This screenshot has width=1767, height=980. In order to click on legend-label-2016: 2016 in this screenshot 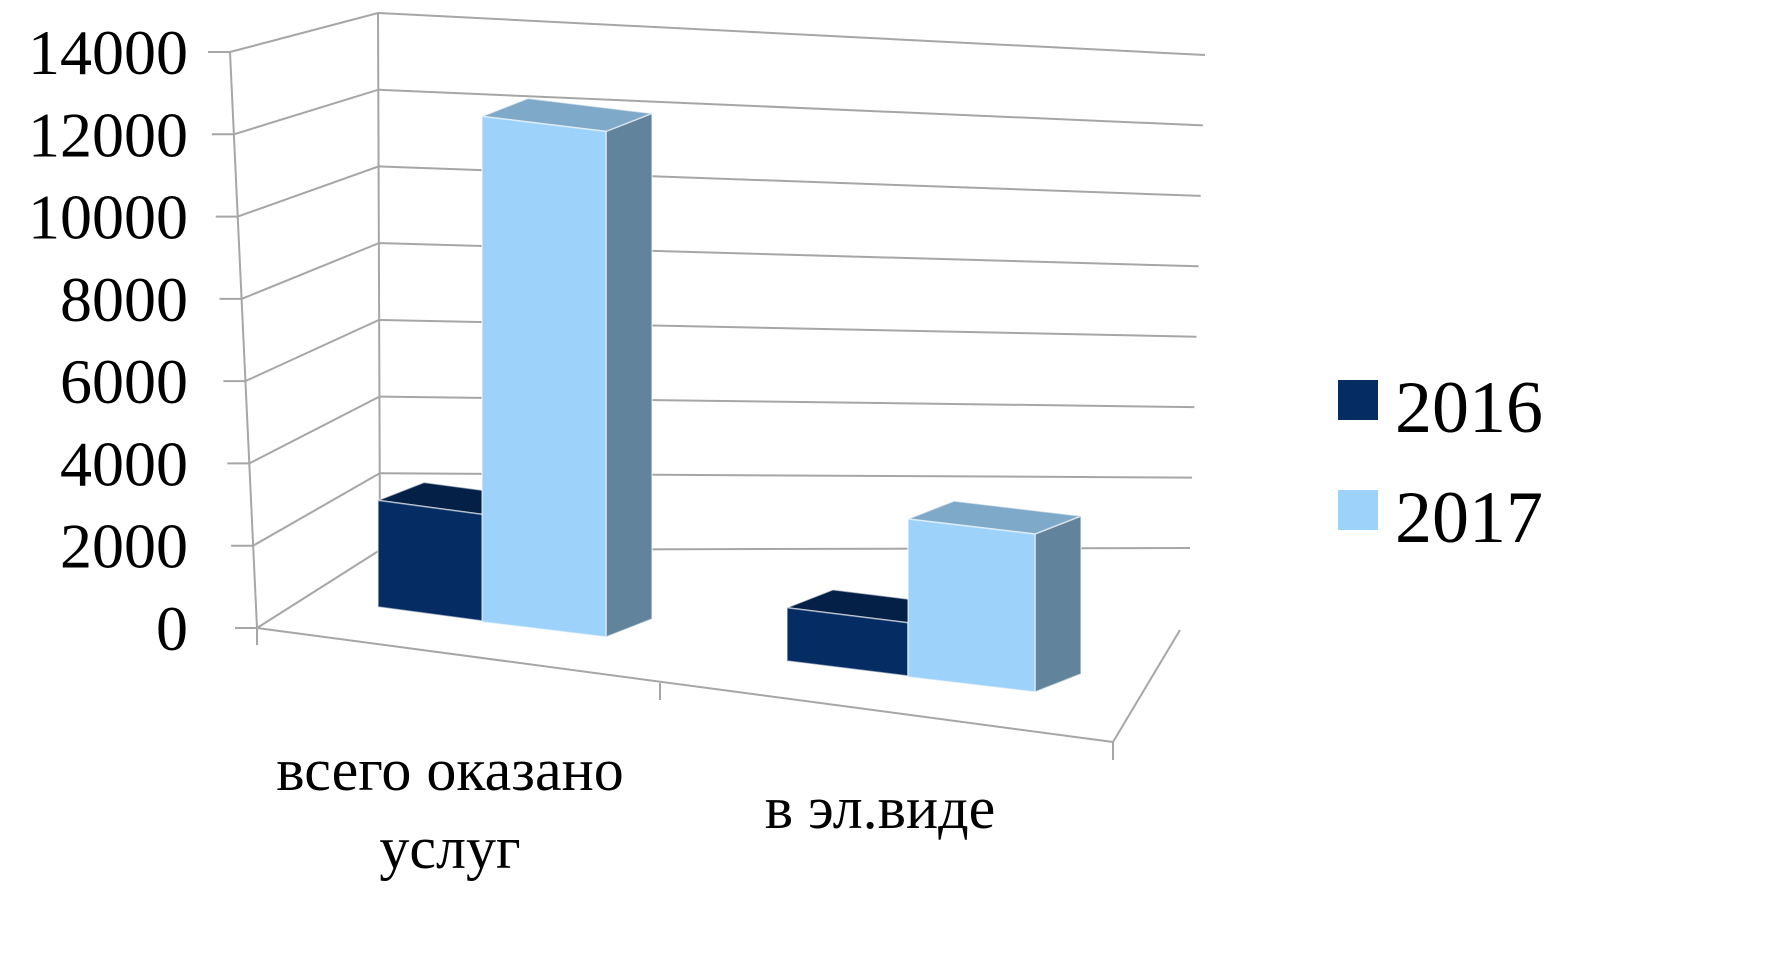, I will do `click(1469, 408)`.